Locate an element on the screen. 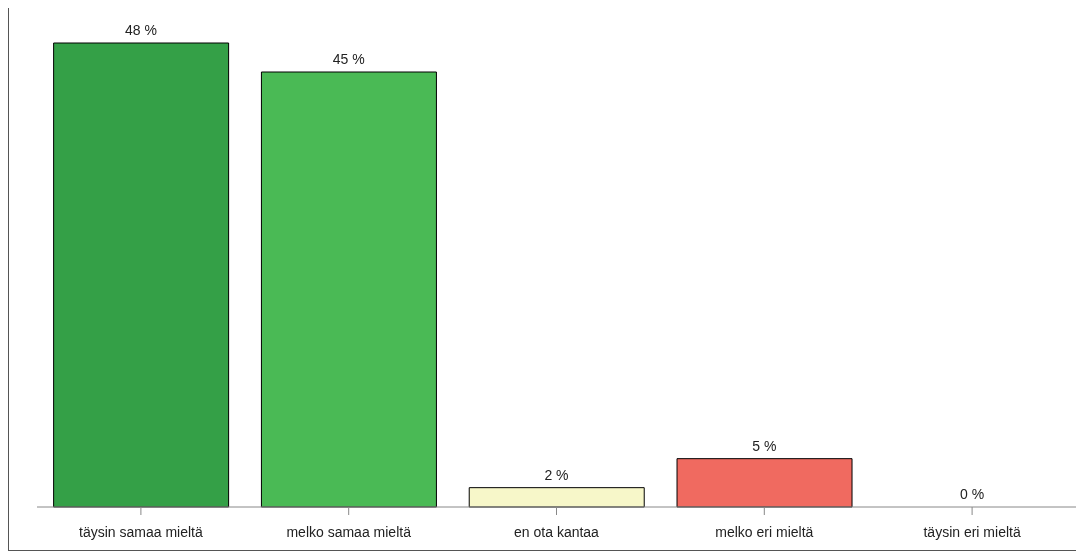  x-tick-label: täysin eri mieltä is located at coordinates (972, 531).